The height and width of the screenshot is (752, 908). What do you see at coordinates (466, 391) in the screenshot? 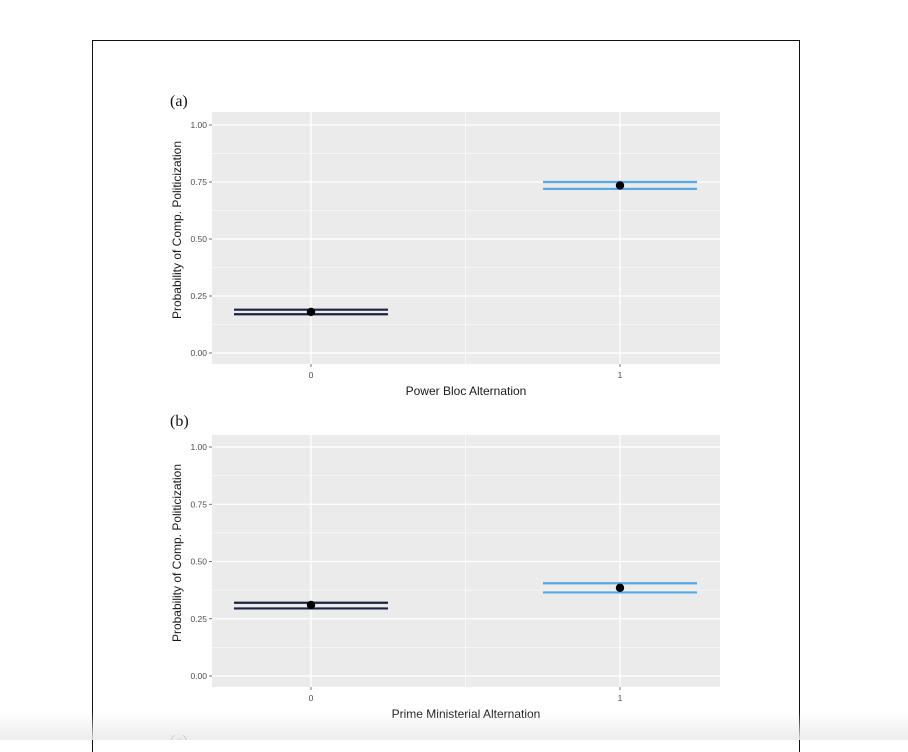
I see `x-axis-title: Power Bloc Alternation` at bounding box center [466, 391].